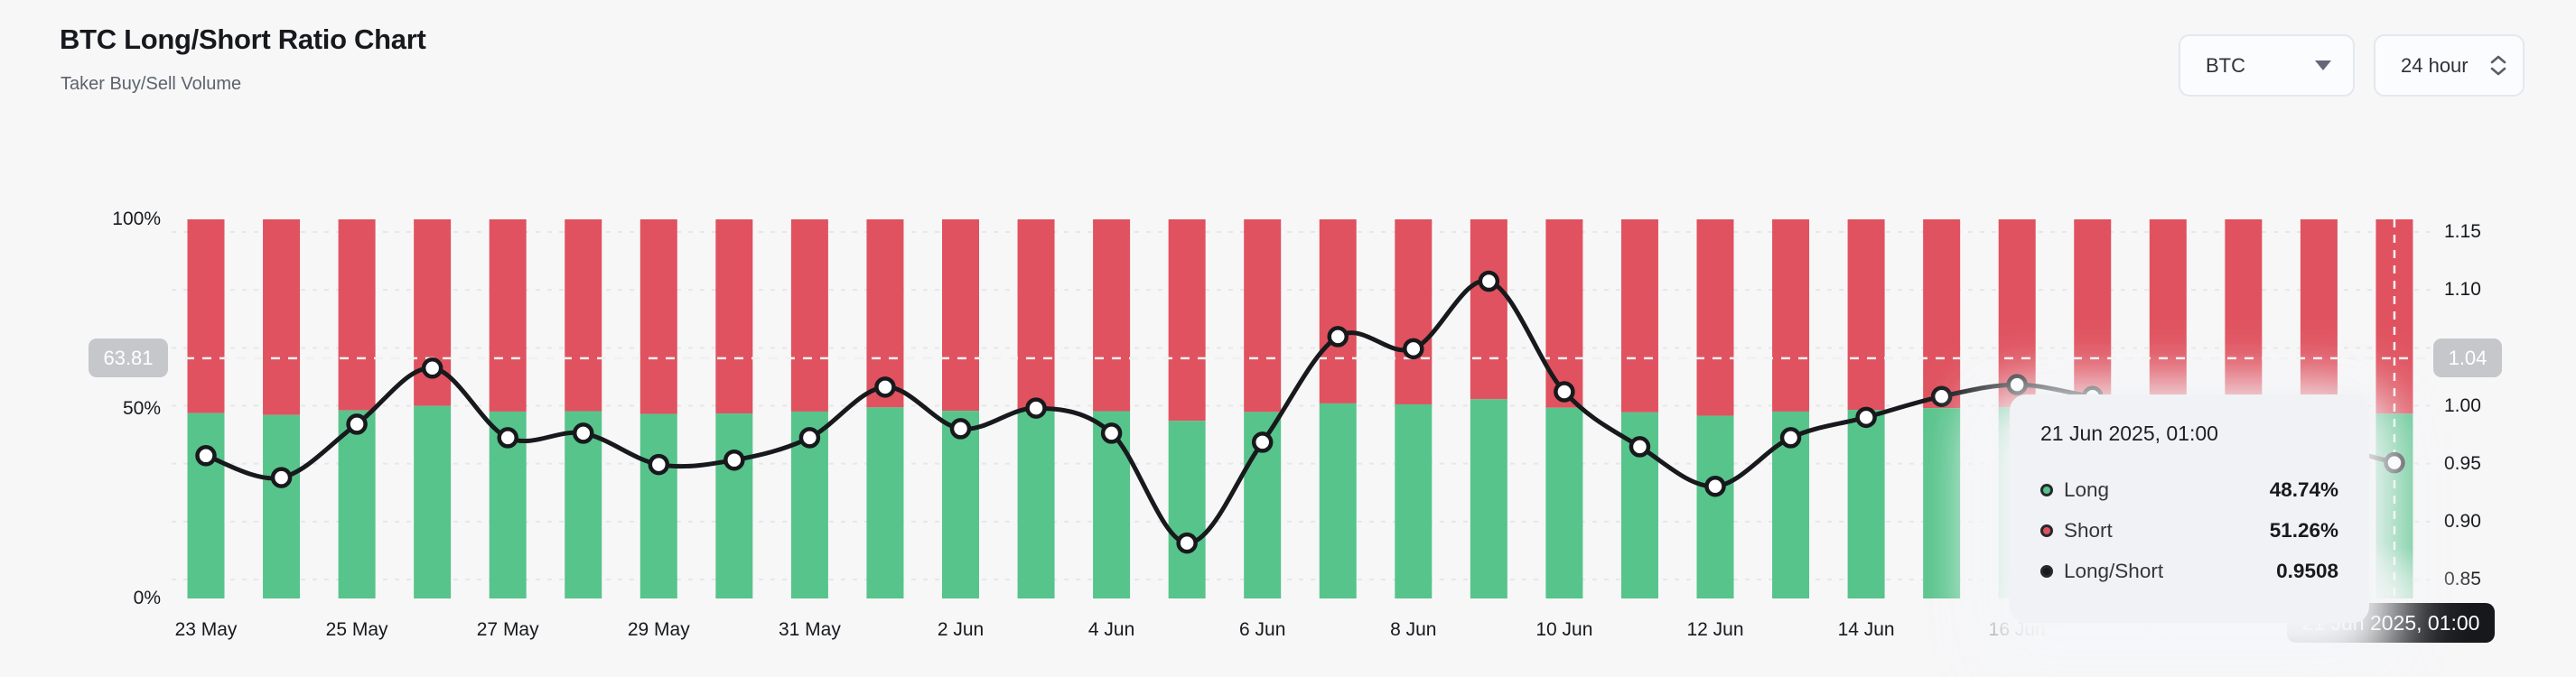  I want to click on interval-select-dropdown: 24 hour, so click(2449, 65).